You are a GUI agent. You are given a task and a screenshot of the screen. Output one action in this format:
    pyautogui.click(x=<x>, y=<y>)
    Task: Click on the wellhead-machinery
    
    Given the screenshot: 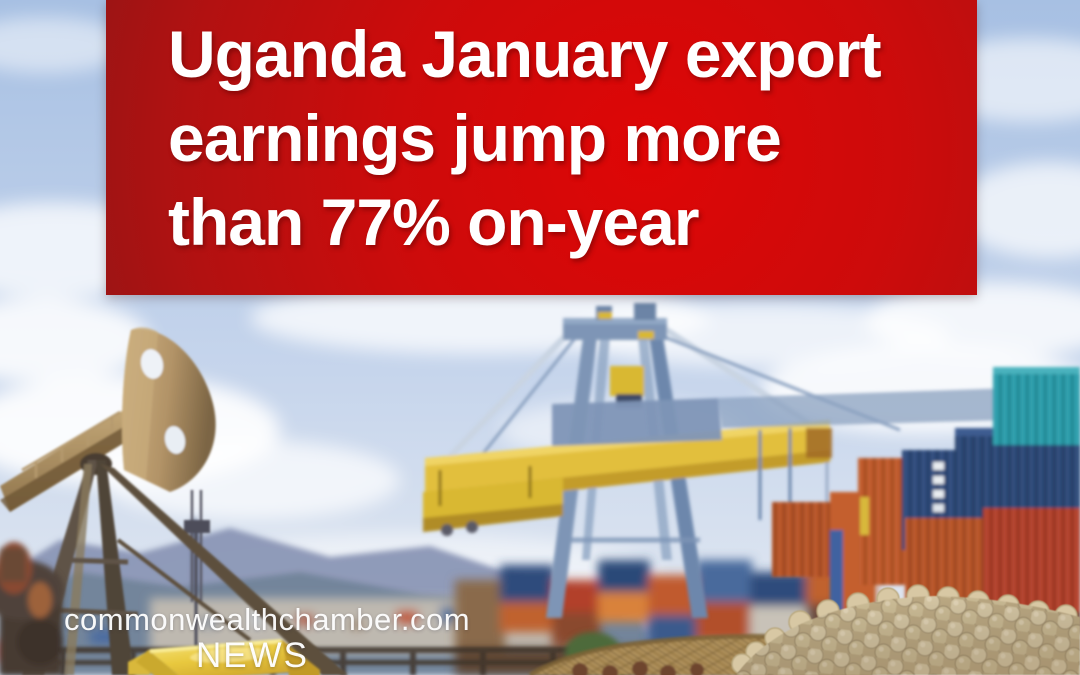 What is the action you would take?
    pyautogui.click(x=32, y=608)
    